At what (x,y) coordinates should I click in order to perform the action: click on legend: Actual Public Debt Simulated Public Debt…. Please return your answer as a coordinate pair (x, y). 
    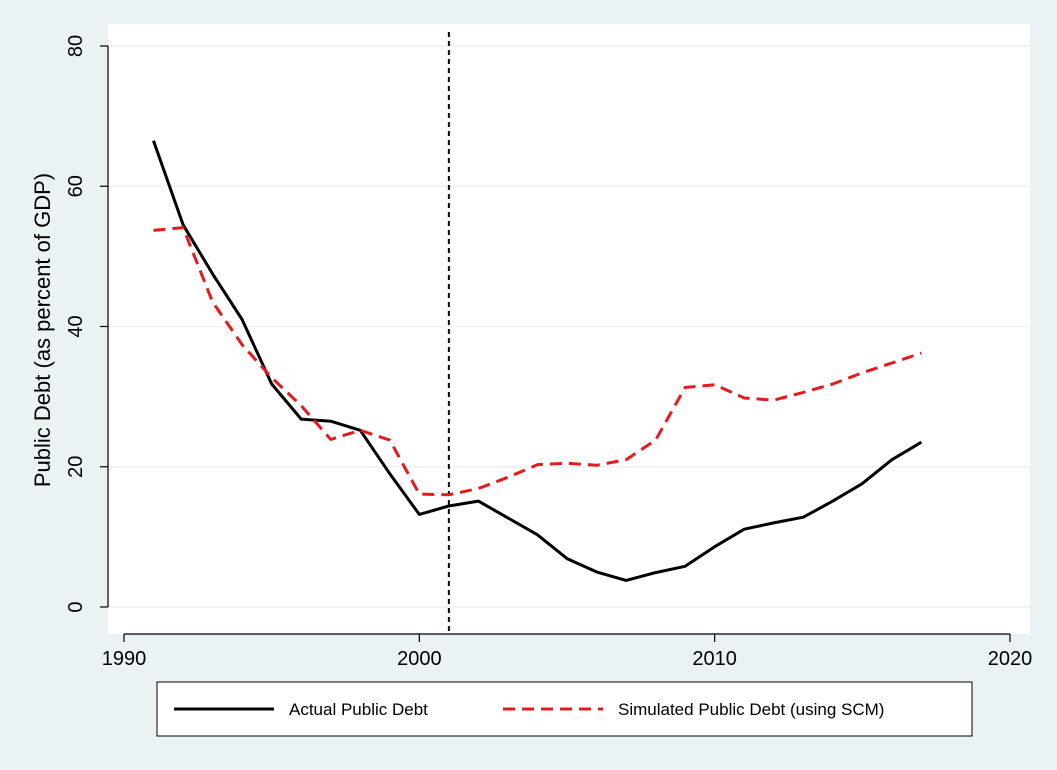
    Looking at the image, I should click on (564, 709).